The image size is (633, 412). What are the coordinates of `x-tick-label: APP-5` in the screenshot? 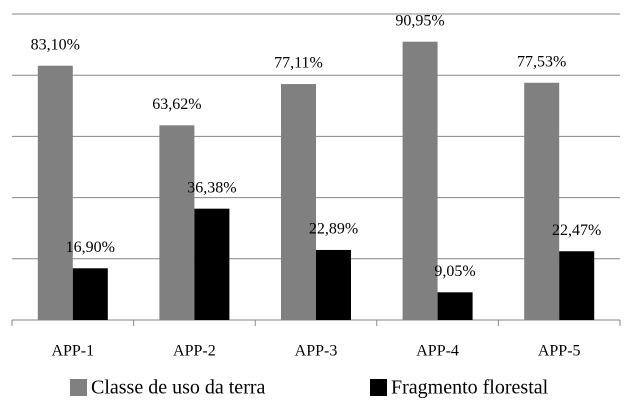 It's located at (559, 351).